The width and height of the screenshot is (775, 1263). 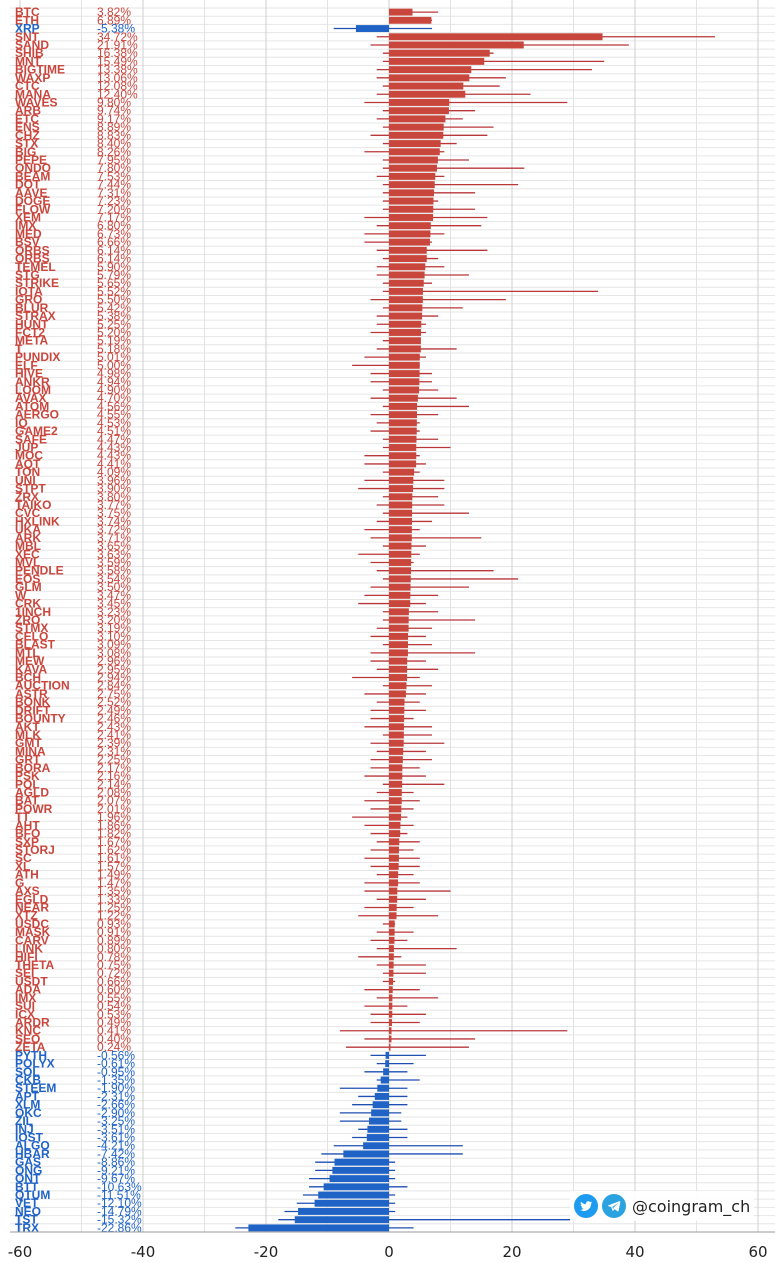 I want to click on row-symbol: SAND, so click(x=32, y=45).